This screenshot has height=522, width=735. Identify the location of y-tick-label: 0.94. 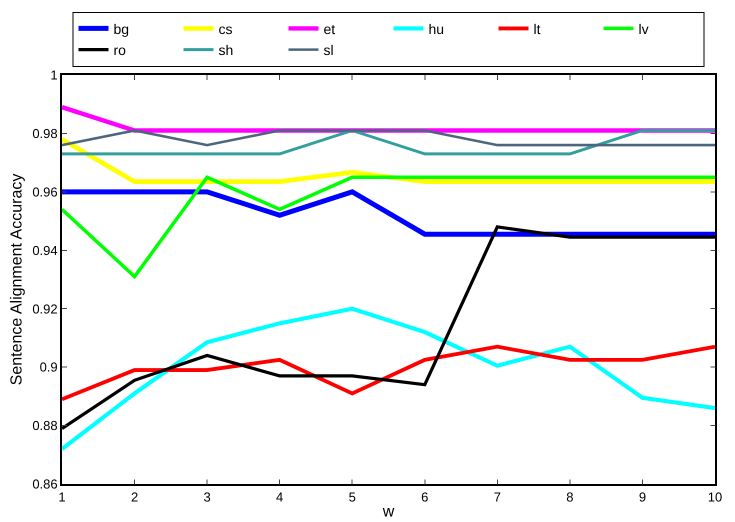
(45, 250).